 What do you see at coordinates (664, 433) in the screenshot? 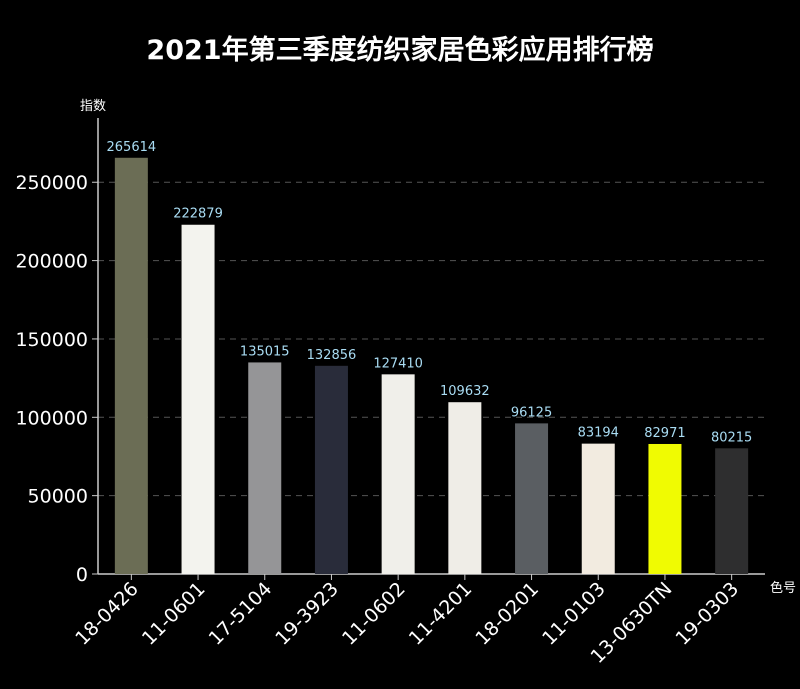
I see `data-label: 82971` at bounding box center [664, 433].